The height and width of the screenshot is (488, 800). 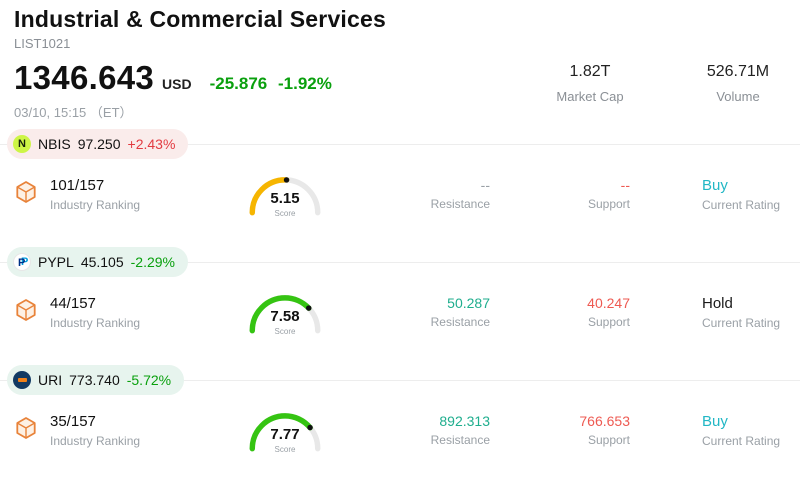 I want to click on industry-ranking-value: 44/157, so click(x=73, y=303).